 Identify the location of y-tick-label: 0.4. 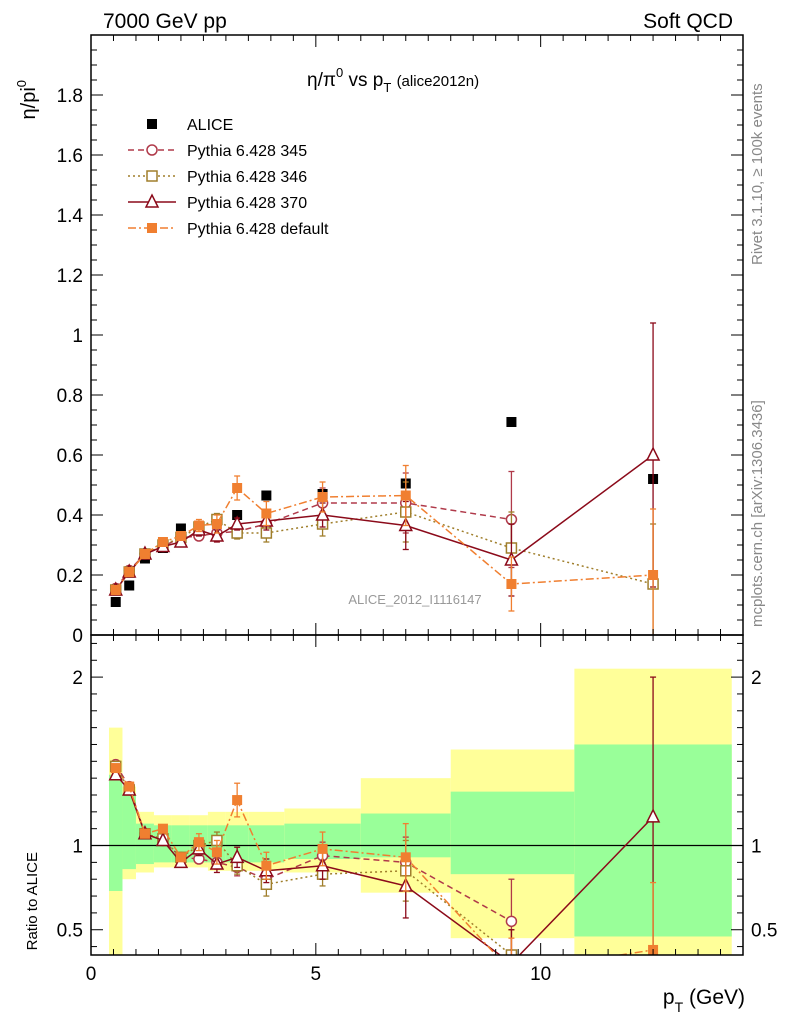
(70, 516).